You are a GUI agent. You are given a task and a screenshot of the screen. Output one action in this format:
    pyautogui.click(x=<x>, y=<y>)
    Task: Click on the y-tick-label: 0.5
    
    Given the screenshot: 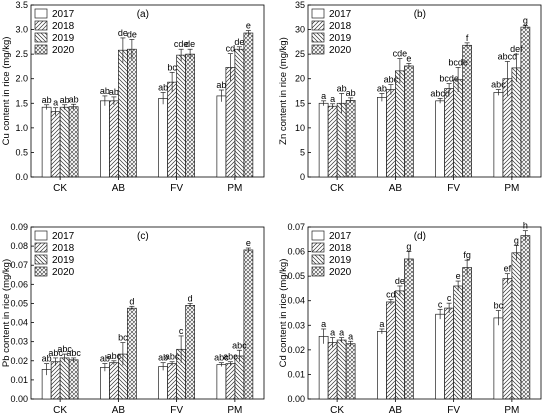 What is the action you would take?
    pyautogui.click(x=21, y=152)
    